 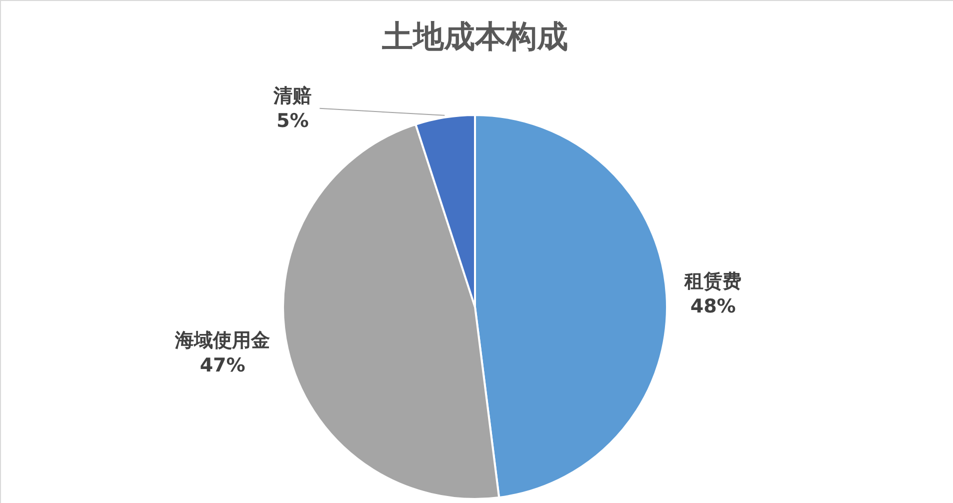 What do you see at coordinates (292, 121) in the screenshot?
I see `data-label: 5%` at bounding box center [292, 121].